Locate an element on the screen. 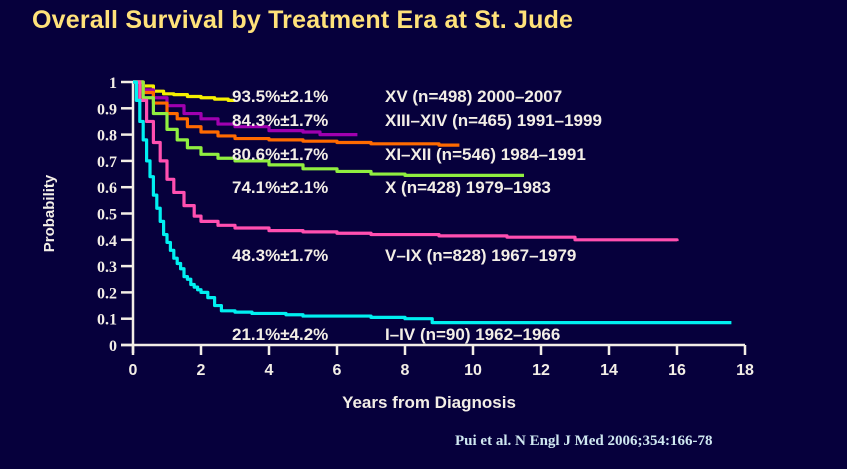 The width and height of the screenshot is (847, 469). survival-rate-label: 93.5%±2.1% is located at coordinates (280, 96).